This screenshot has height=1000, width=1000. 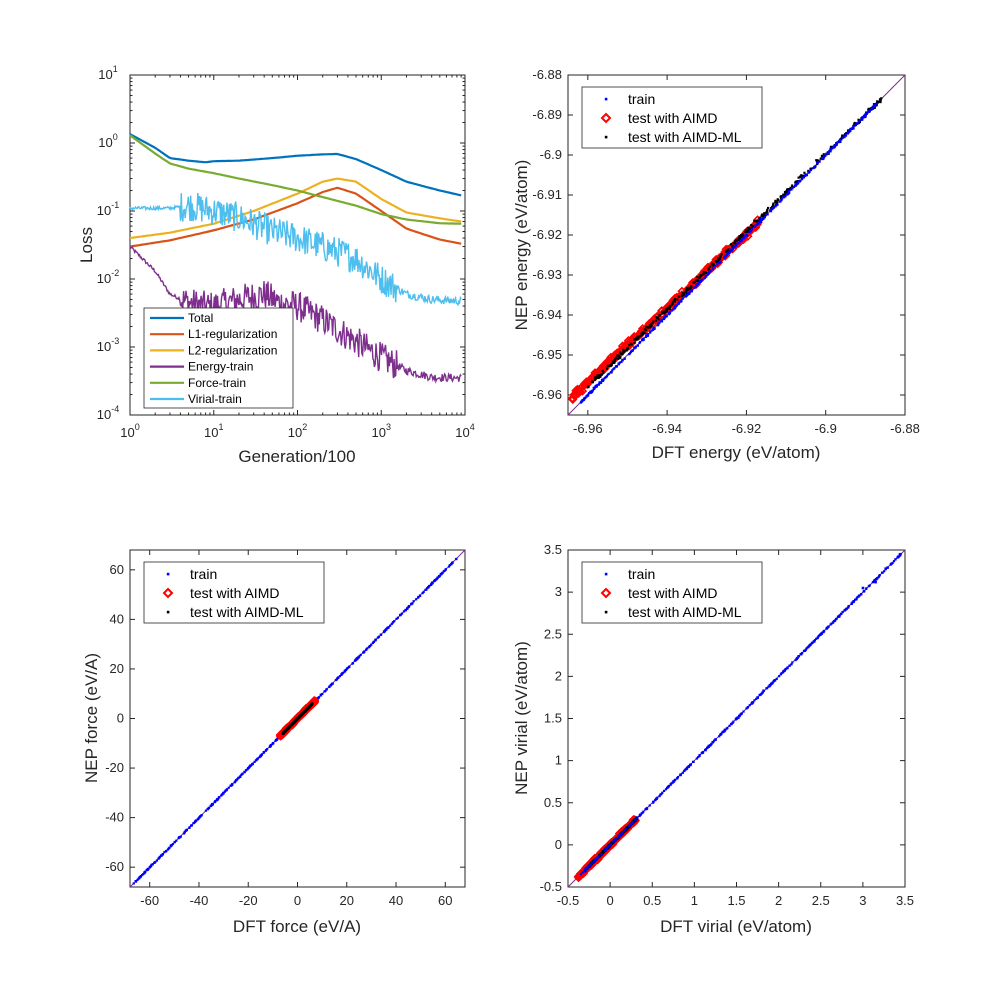 I want to click on virial-xtick-label: 0, so click(x=610, y=900).